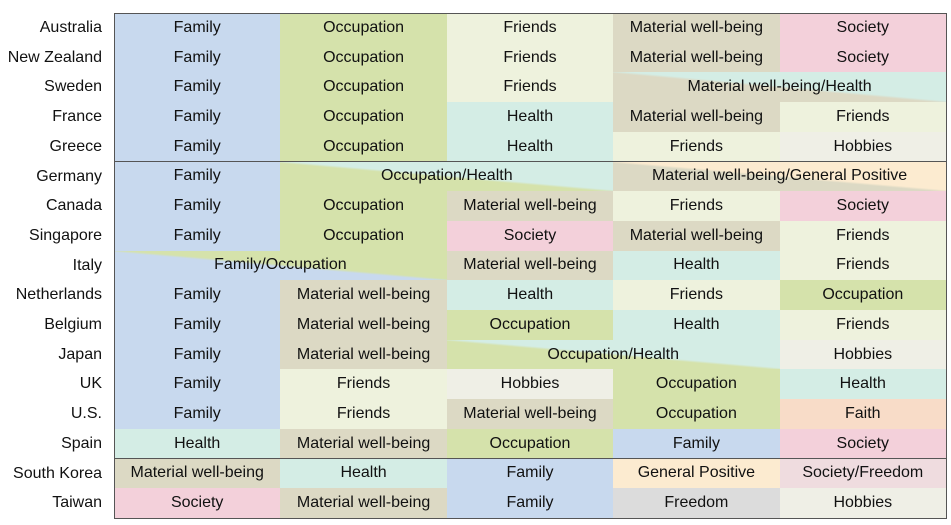 The image size is (951, 525). I want to click on country-label: Canada, so click(73, 206).